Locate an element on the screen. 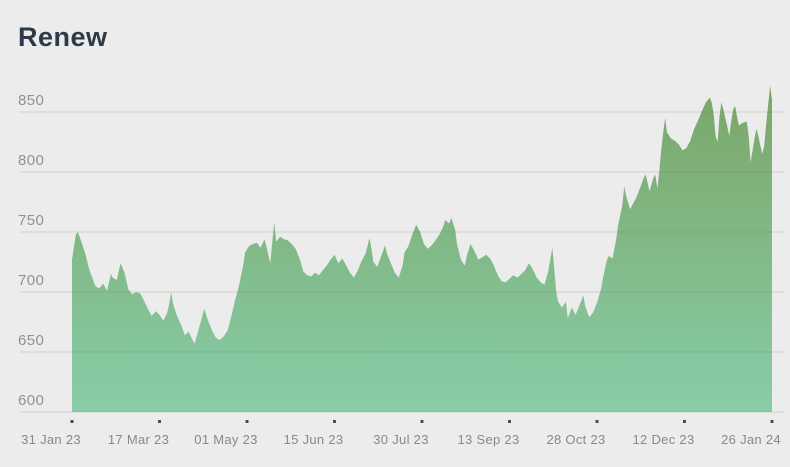 The height and width of the screenshot is (467, 790). x-tick-label-4: 30 Jul 23 is located at coordinates (400, 439).